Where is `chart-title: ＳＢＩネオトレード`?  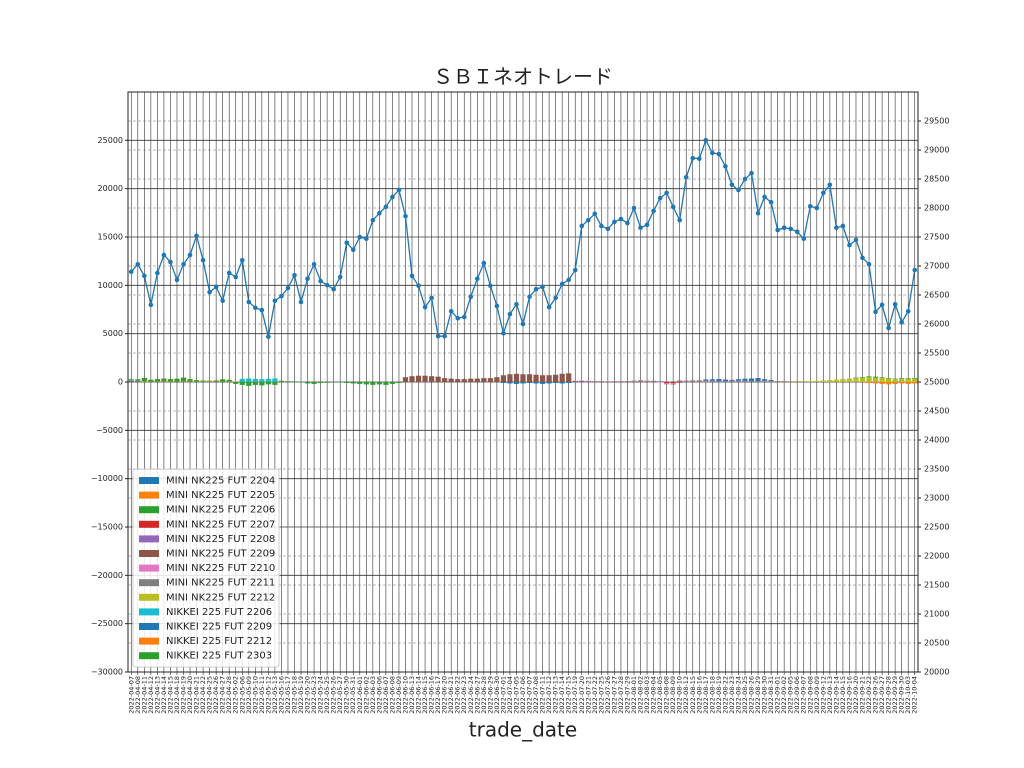 chart-title: ＳＢＩネオトレード is located at coordinates (523, 77).